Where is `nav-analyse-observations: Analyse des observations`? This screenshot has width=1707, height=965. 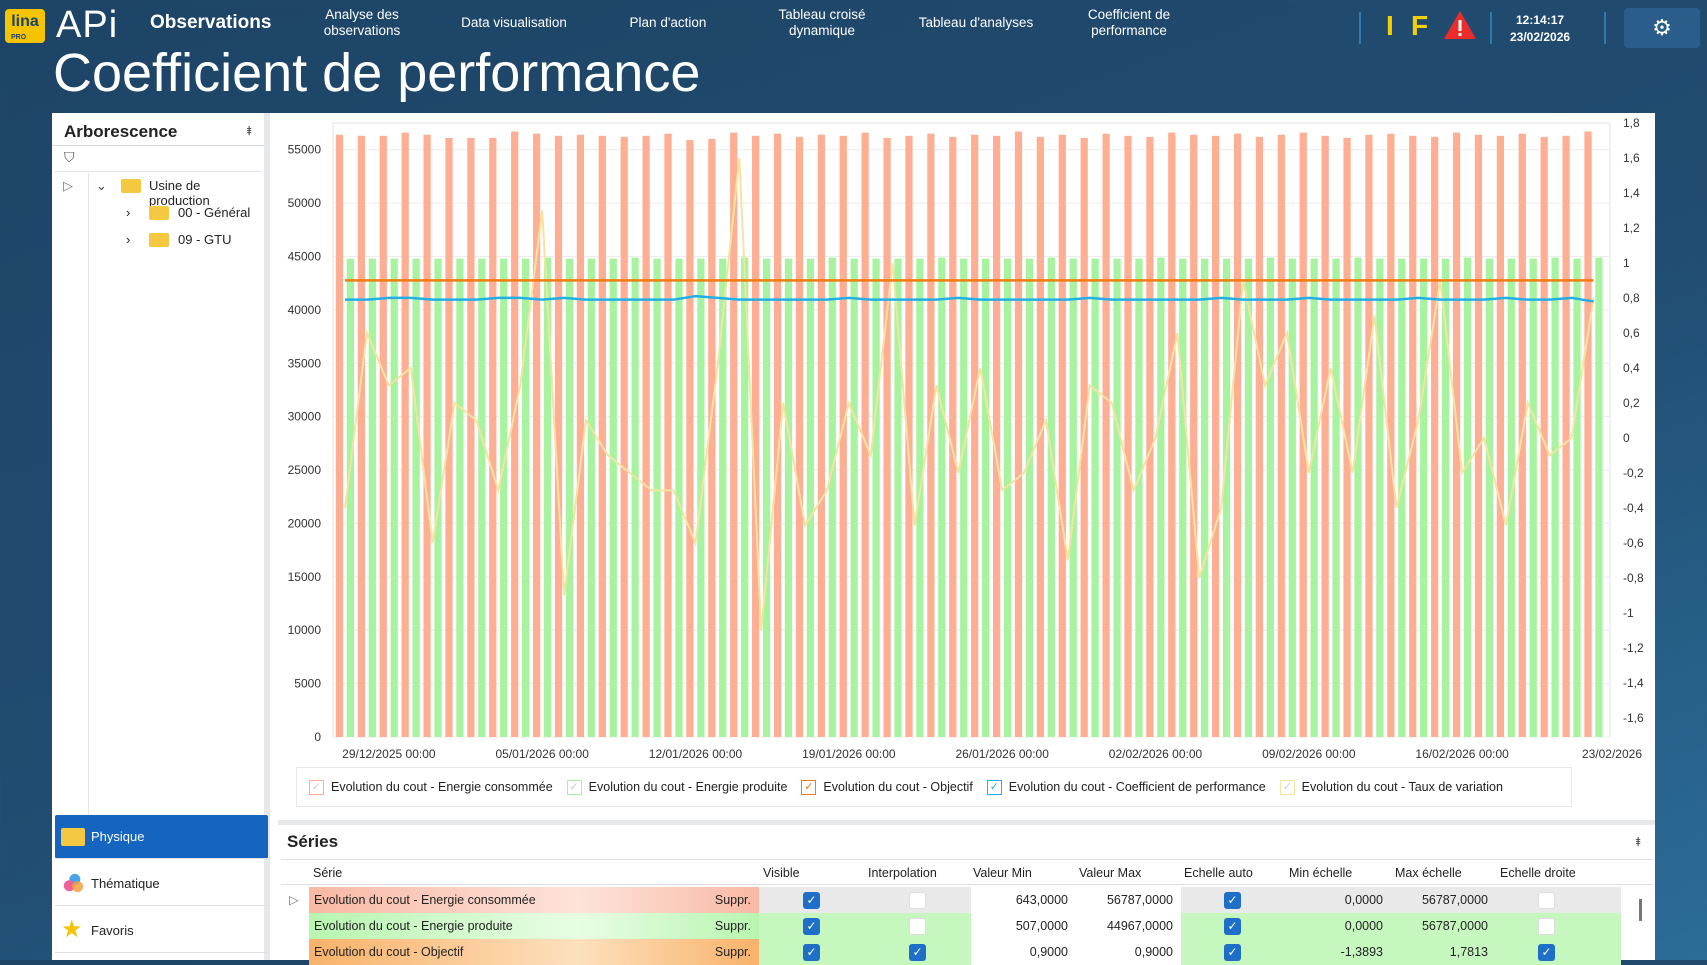 nav-analyse-observations: Analyse des observations is located at coordinates (362, 22).